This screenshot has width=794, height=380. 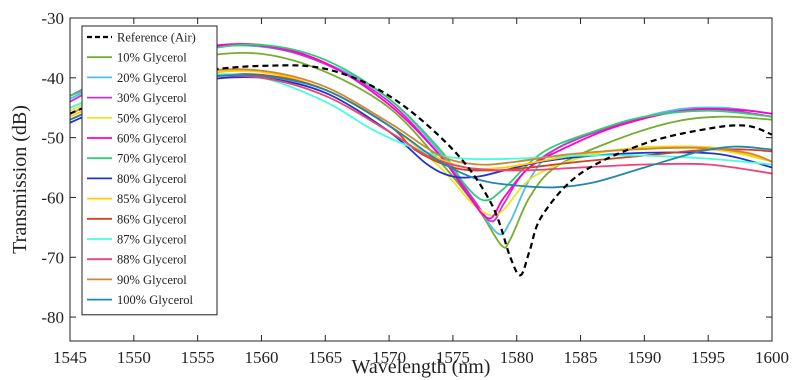 What do you see at coordinates (52, 317) in the screenshot?
I see `y-tick-label: -80` at bounding box center [52, 317].